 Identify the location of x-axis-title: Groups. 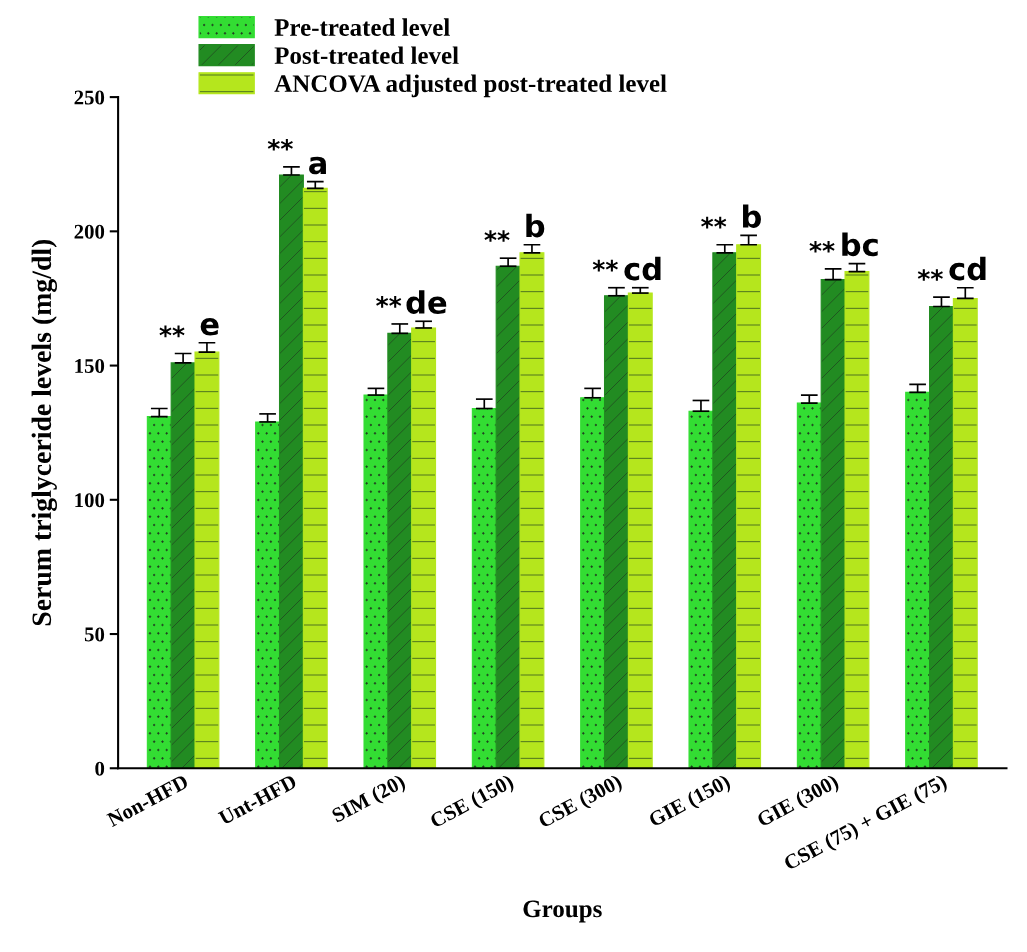
(562, 911).